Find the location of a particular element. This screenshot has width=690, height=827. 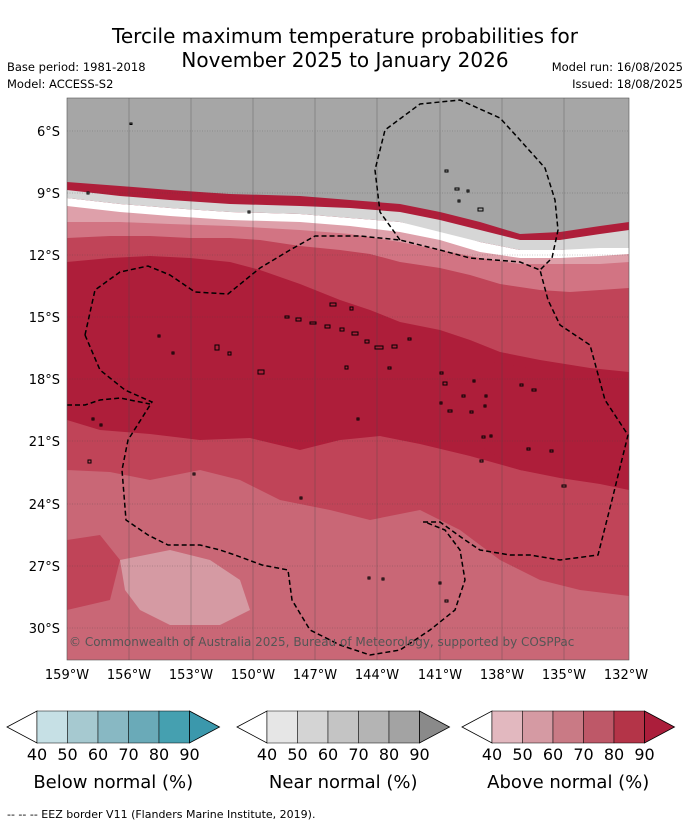

lat-label: 27°S is located at coordinates (44, 567).